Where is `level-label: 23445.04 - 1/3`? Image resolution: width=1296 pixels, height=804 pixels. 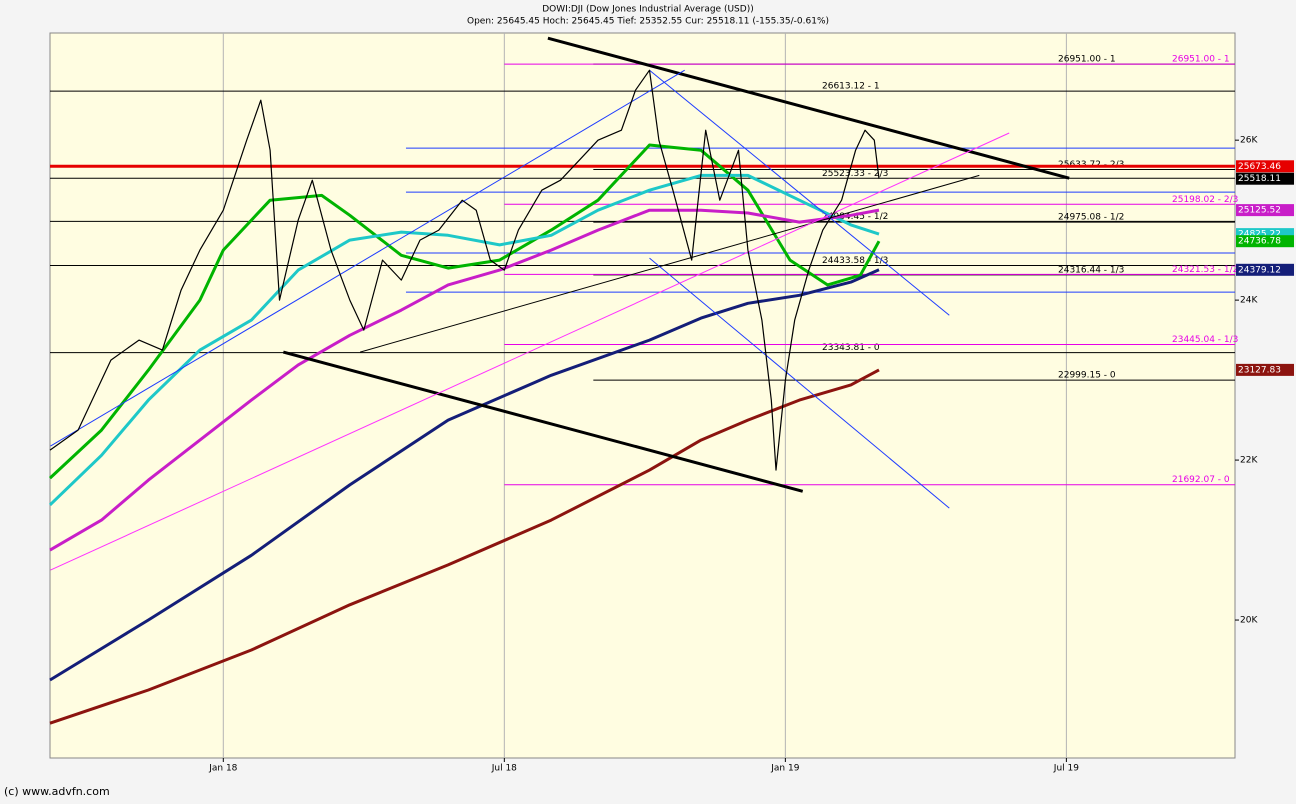 level-label: 23445.04 - 1/3 is located at coordinates (1205, 340).